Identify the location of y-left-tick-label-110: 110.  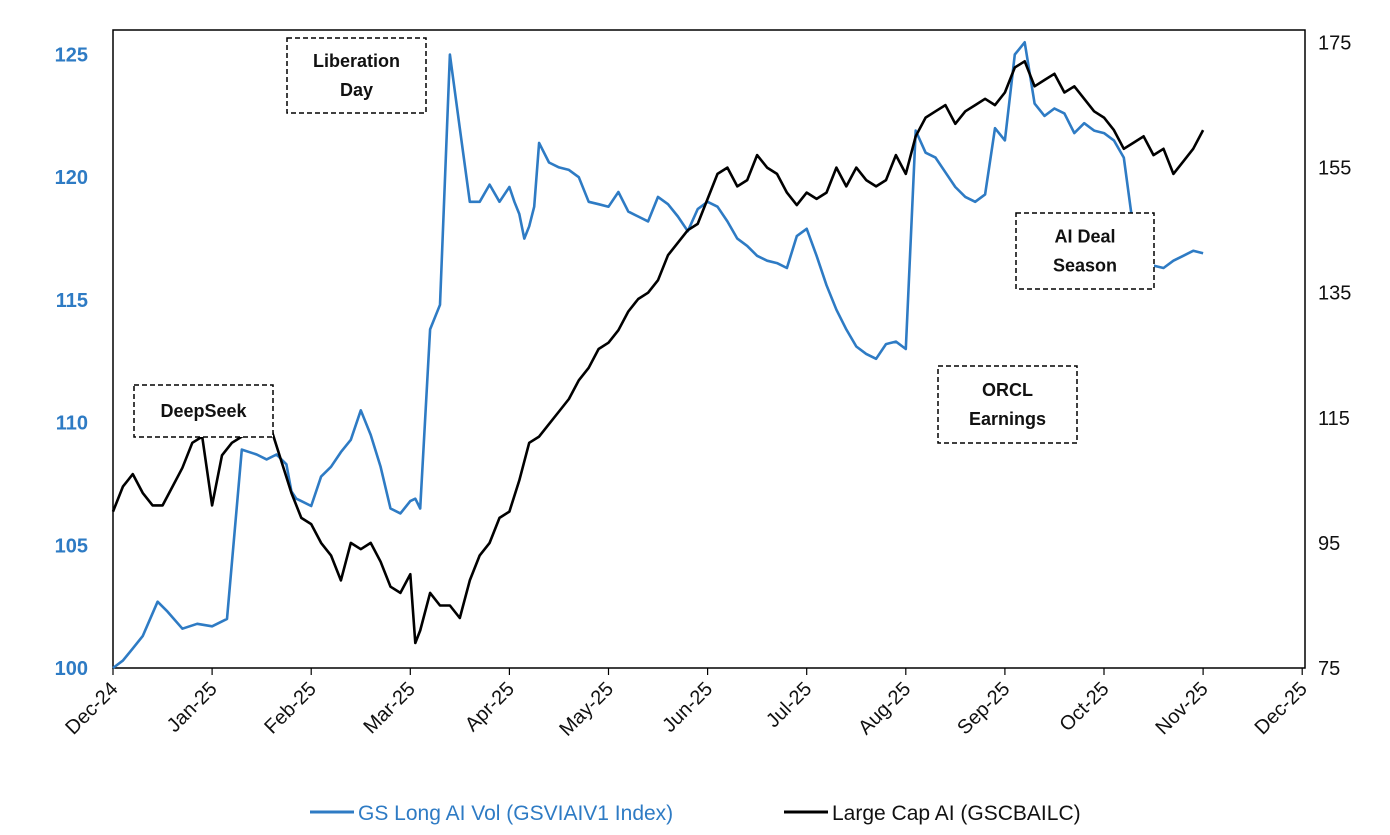
(72, 424).